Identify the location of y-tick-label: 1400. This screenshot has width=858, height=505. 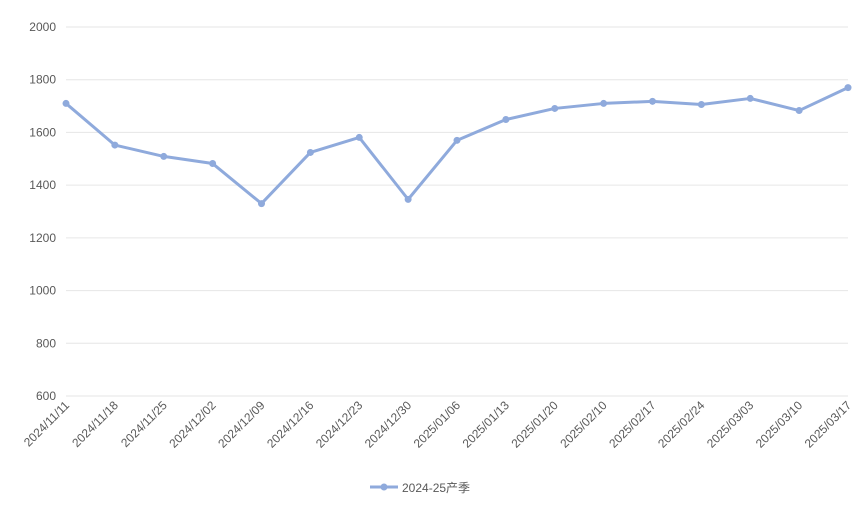
(42, 185).